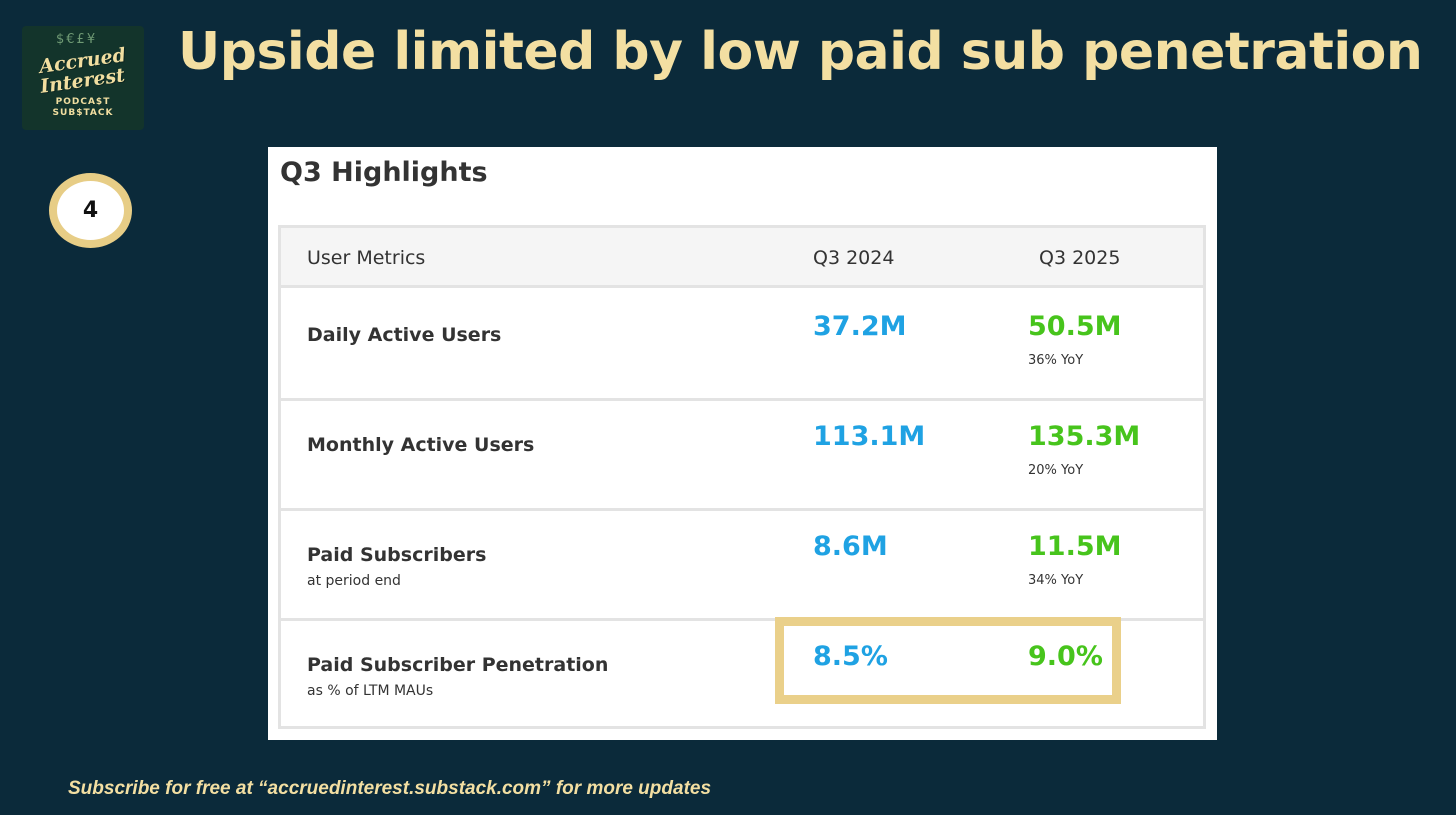  What do you see at coordinates (354, 581) in the screenshot?
I see `metric-sublabel: at period end` at bounding box center [354, 581].